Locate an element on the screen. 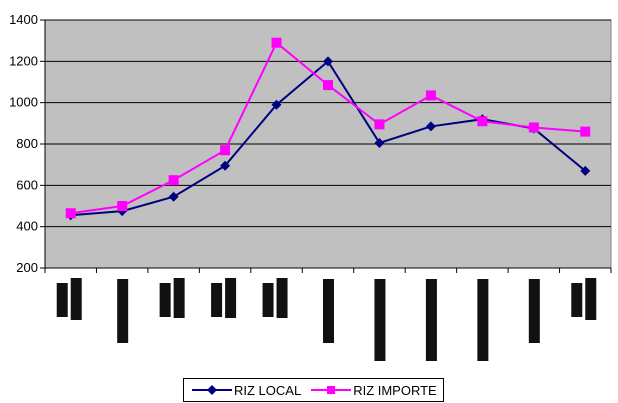 This screenshot has width=618, height=403. legend-label-riz-importe: RIZ IMPORTE is located at coordinates (395, 390).